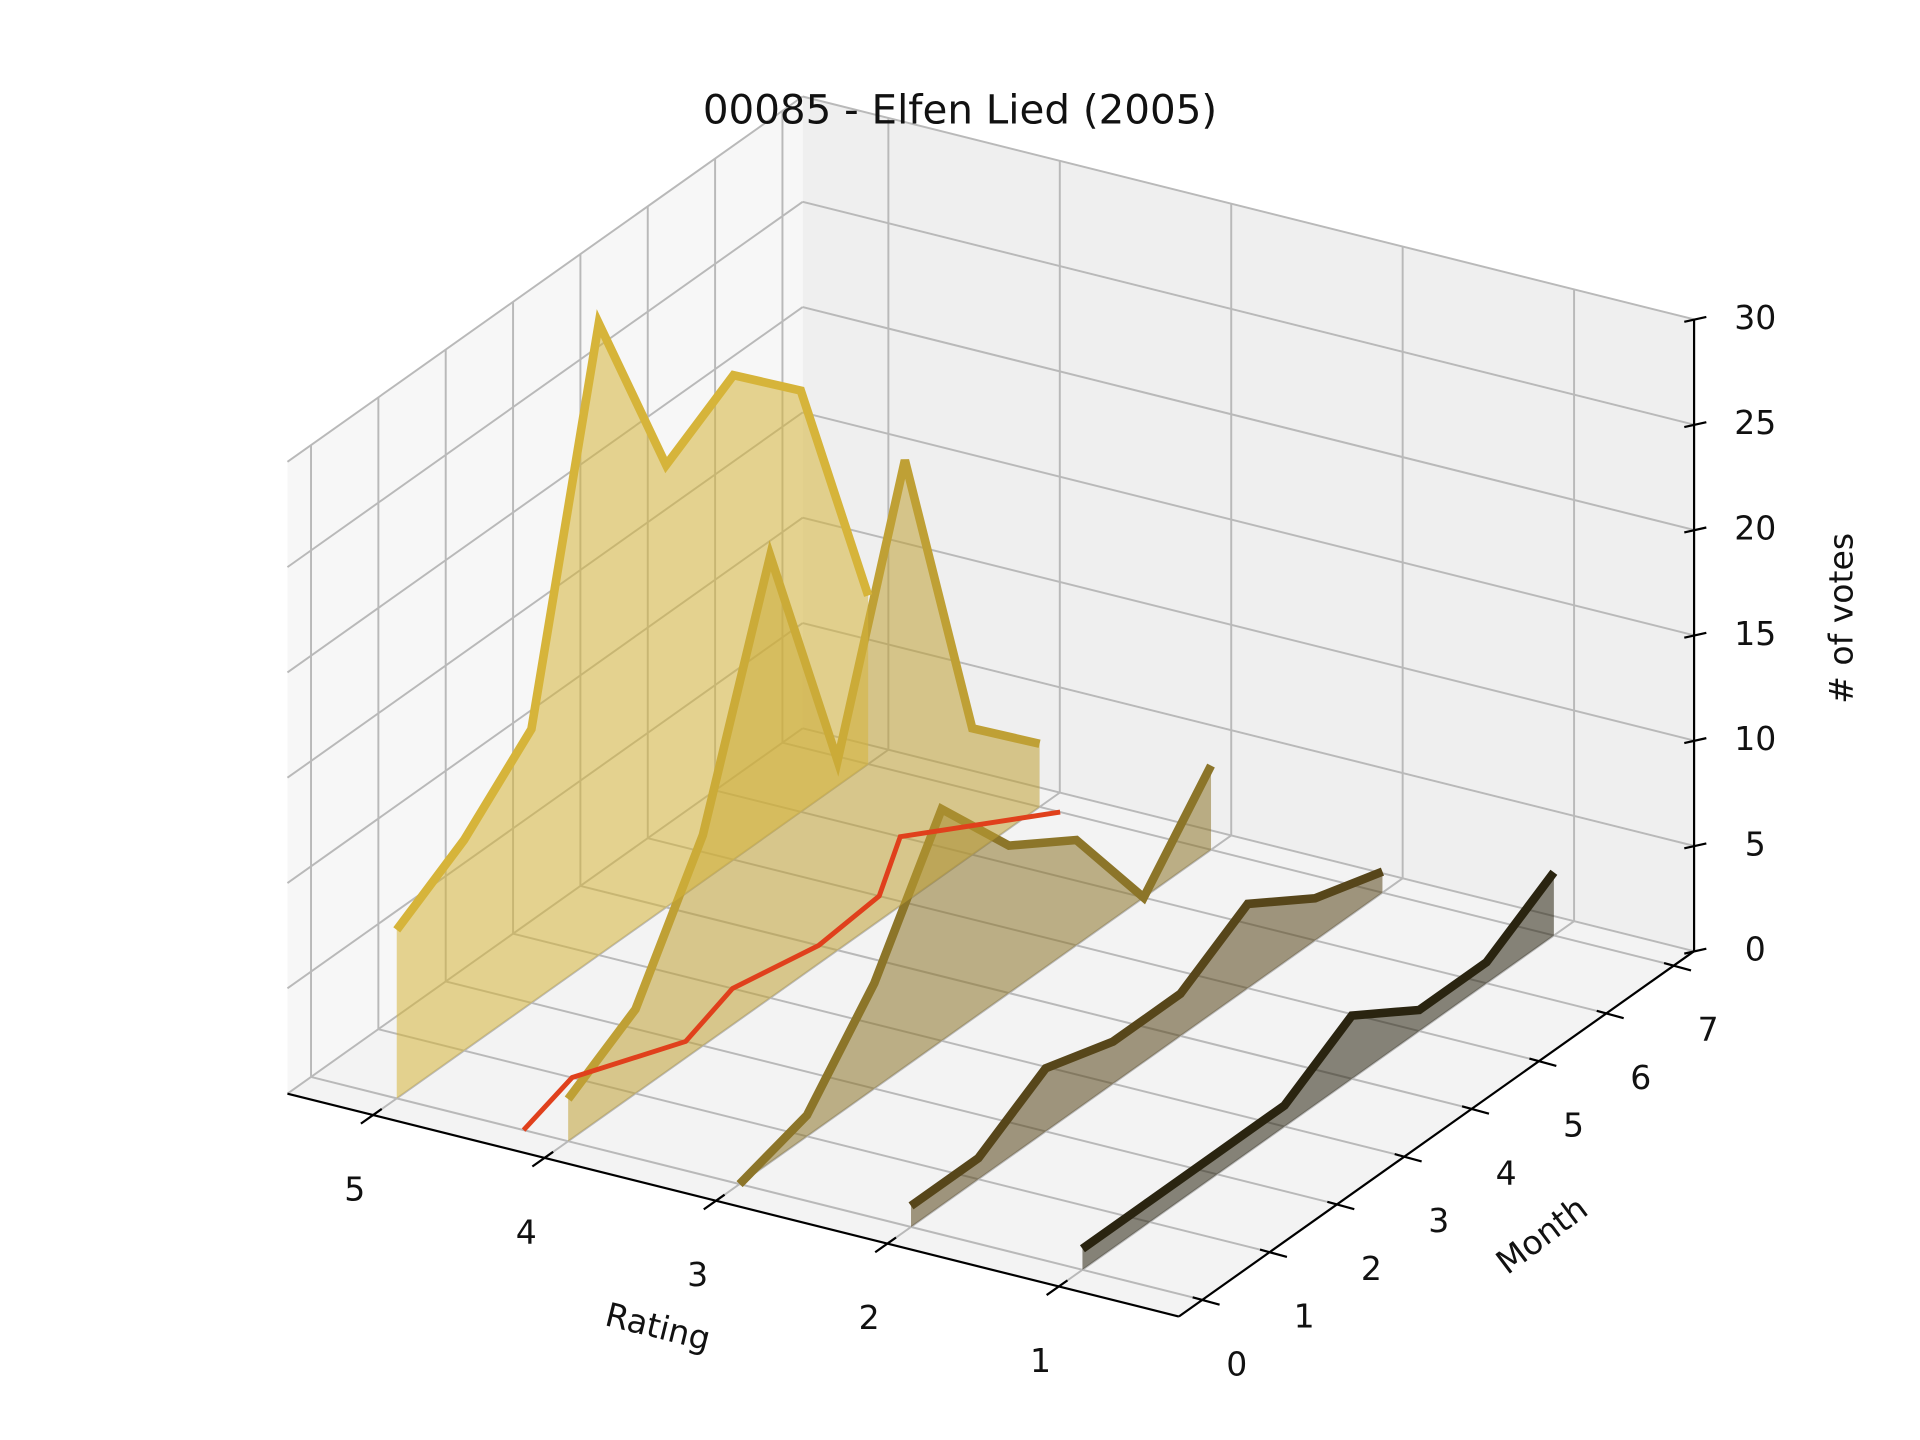 Image resolution: width=1920 pixels, height=1440 pixels. I want to click on z-axis-label: # of votes, so click(1840, 618).